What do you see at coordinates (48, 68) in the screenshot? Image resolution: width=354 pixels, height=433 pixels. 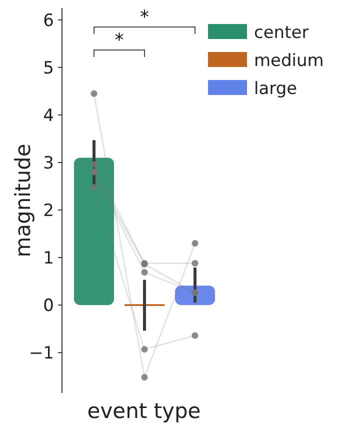 I see `y-tick-label: 5` at bounding box center [48, 68].